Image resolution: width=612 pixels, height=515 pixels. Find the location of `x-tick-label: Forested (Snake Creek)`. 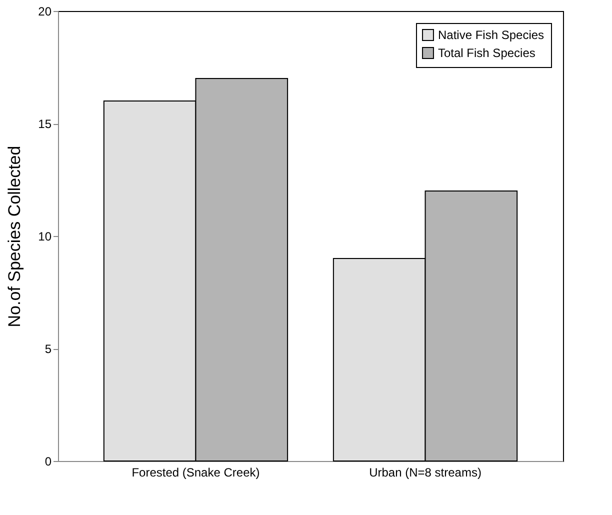

x-tick-label: Forested (Snake Creek) is located at coordinates (196, 473).